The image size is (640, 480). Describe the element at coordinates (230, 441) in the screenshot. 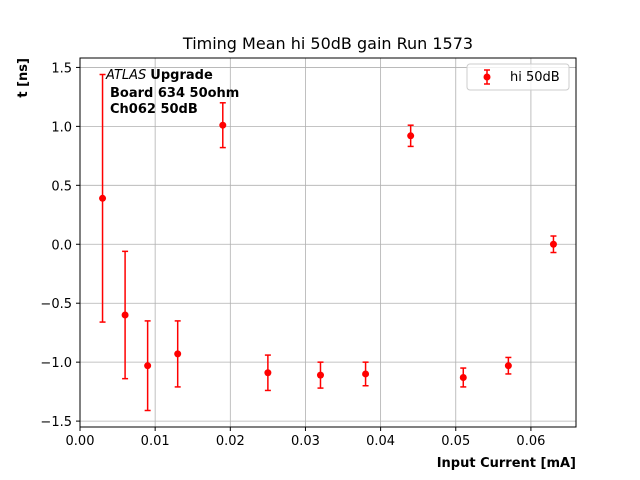

I see `x-tick-label: 0.02` at that location.